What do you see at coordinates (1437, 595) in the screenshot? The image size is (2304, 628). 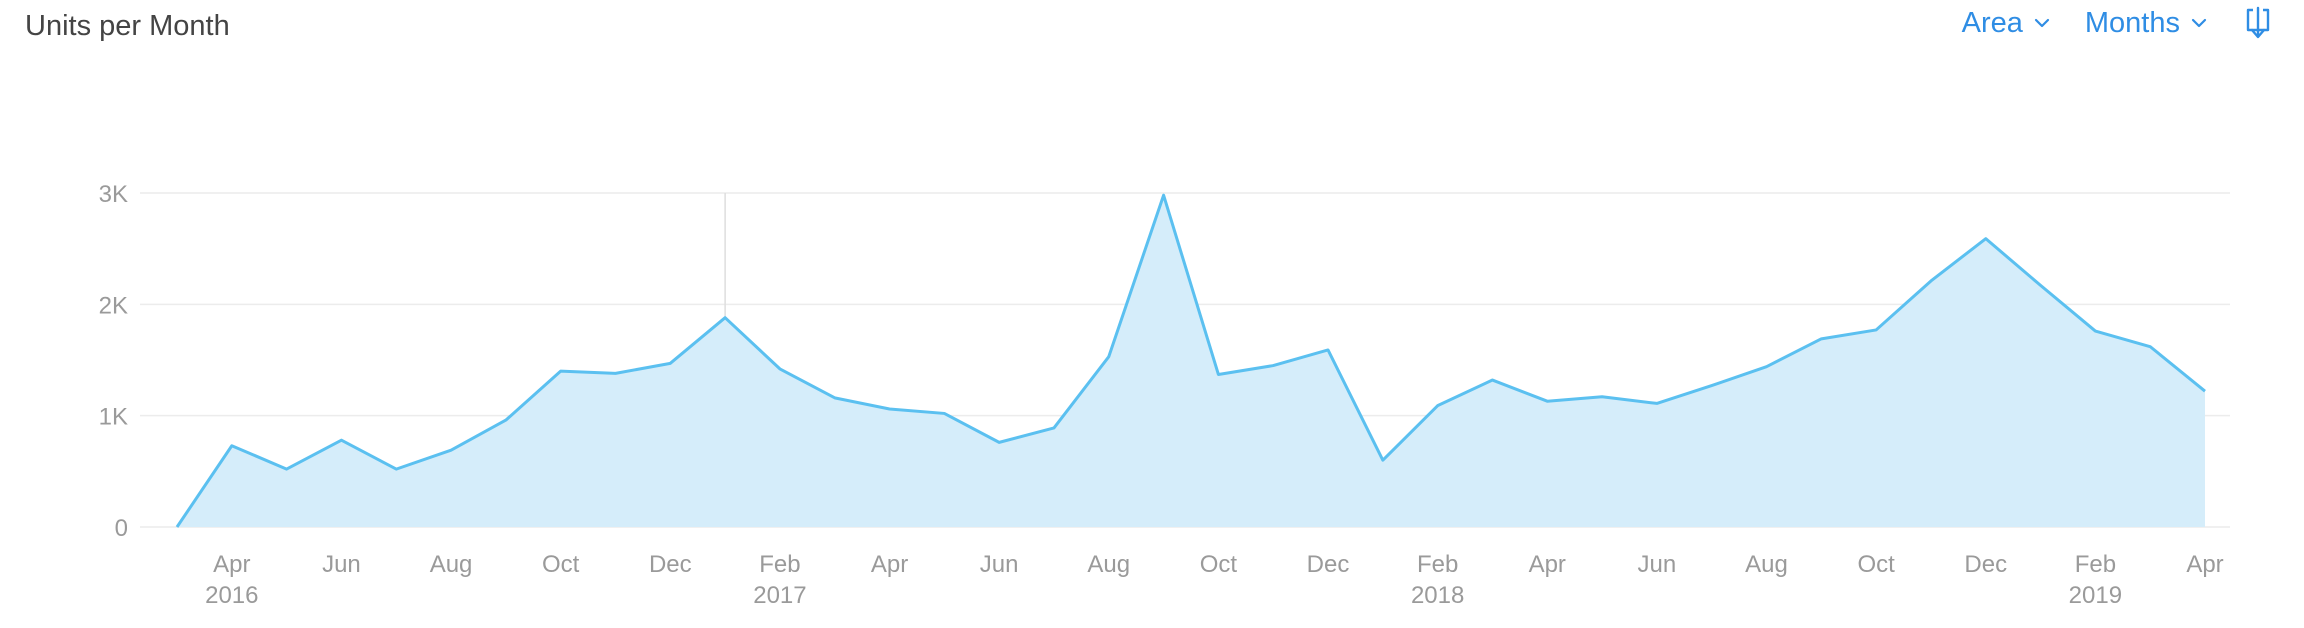 I see `x-tick-year-label: 2018` at bounding box center [1437, 595].